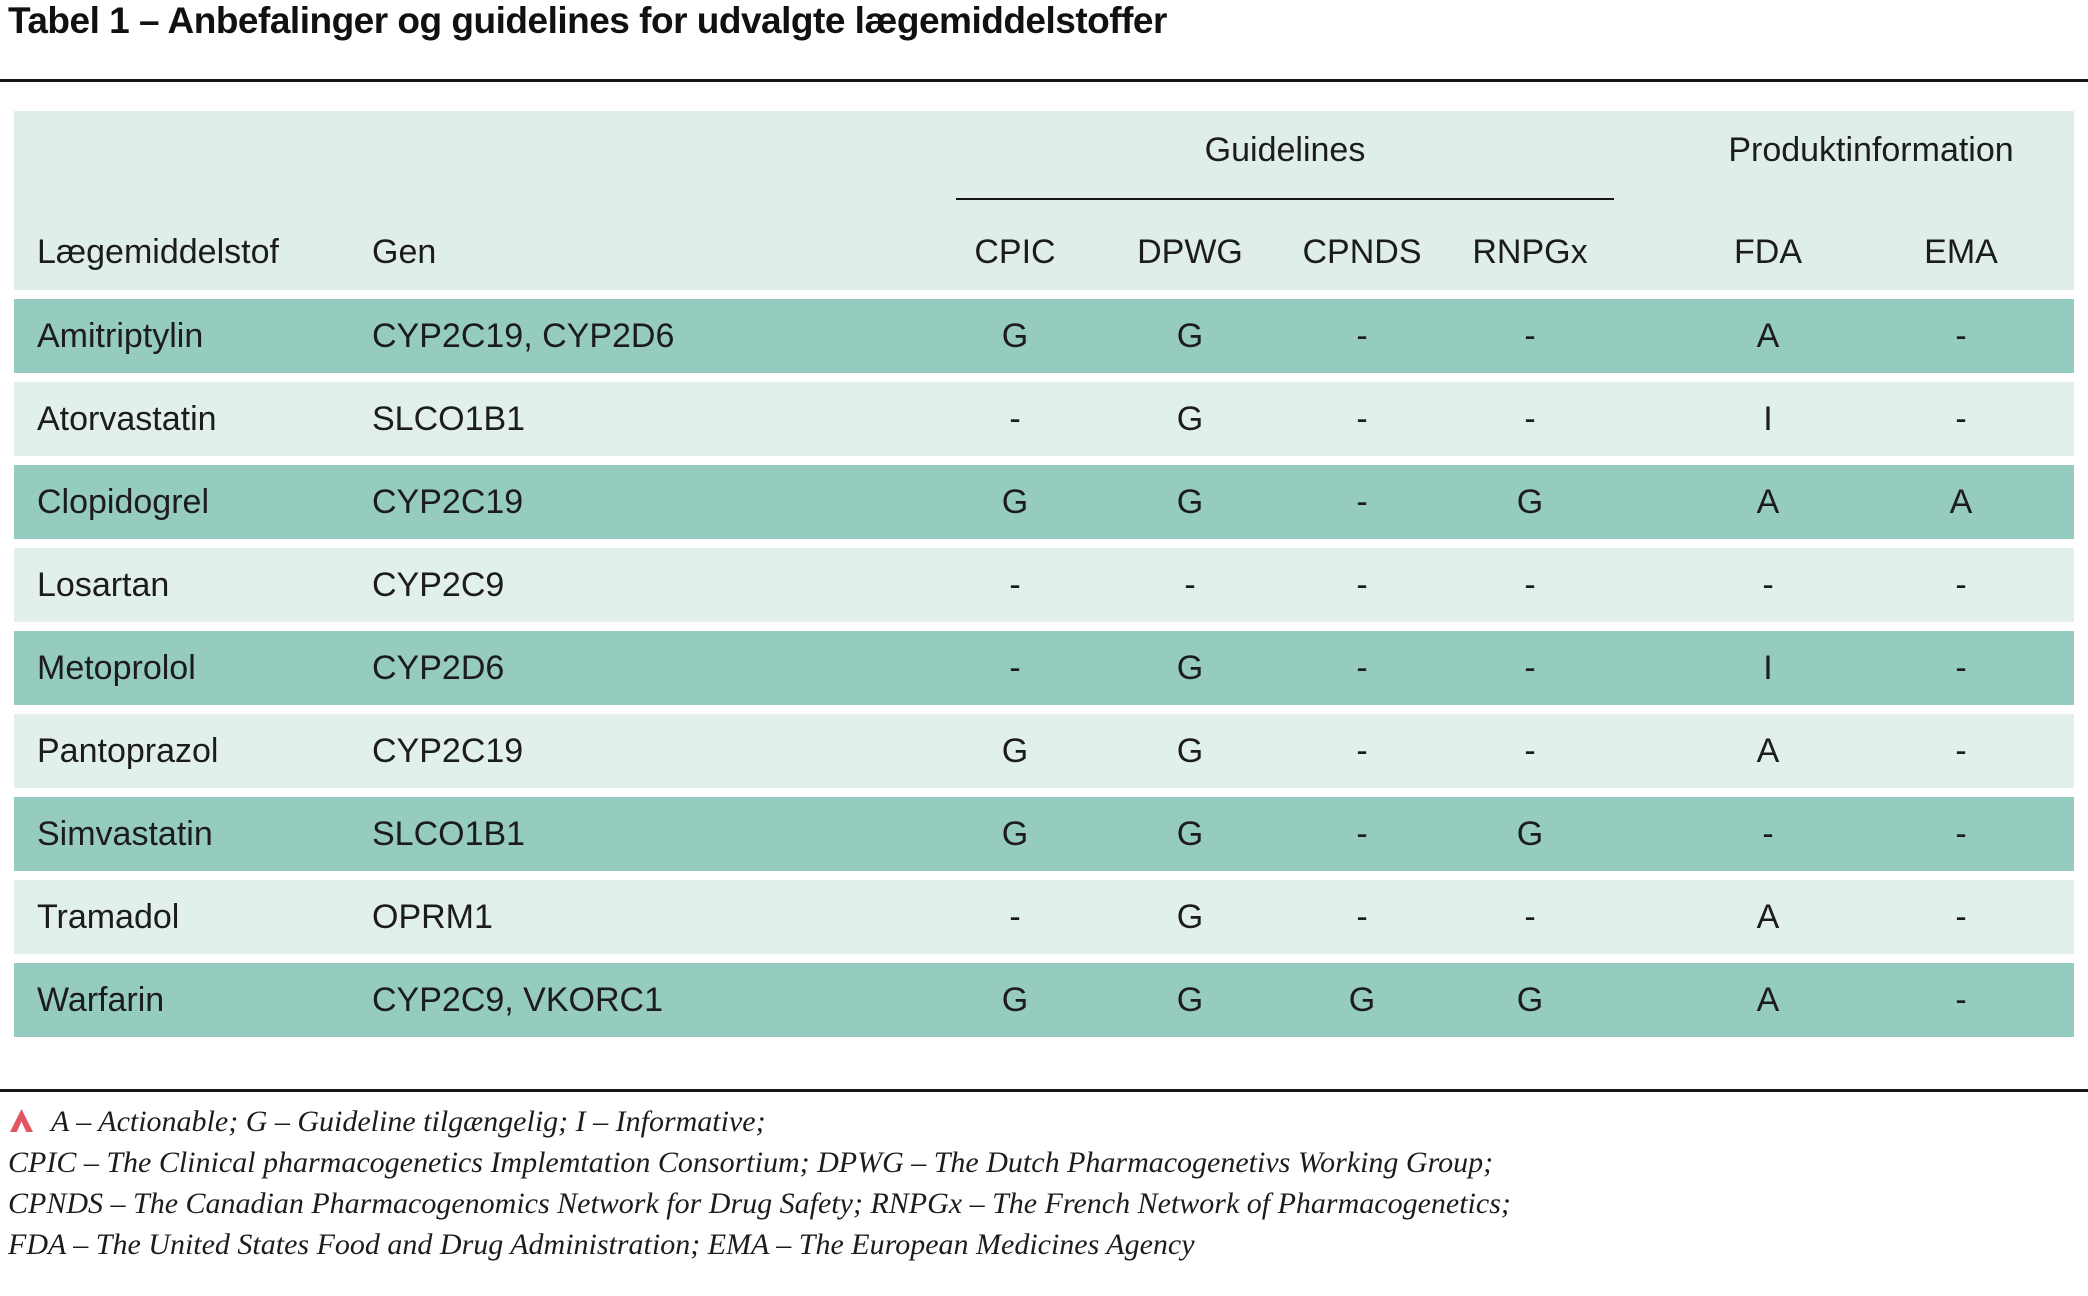 This screenshot has height=1296, width=2088. Describe the element at coordinates (101, 999) in the screenshot. I see `drug-cell: Warfarin` at that location.